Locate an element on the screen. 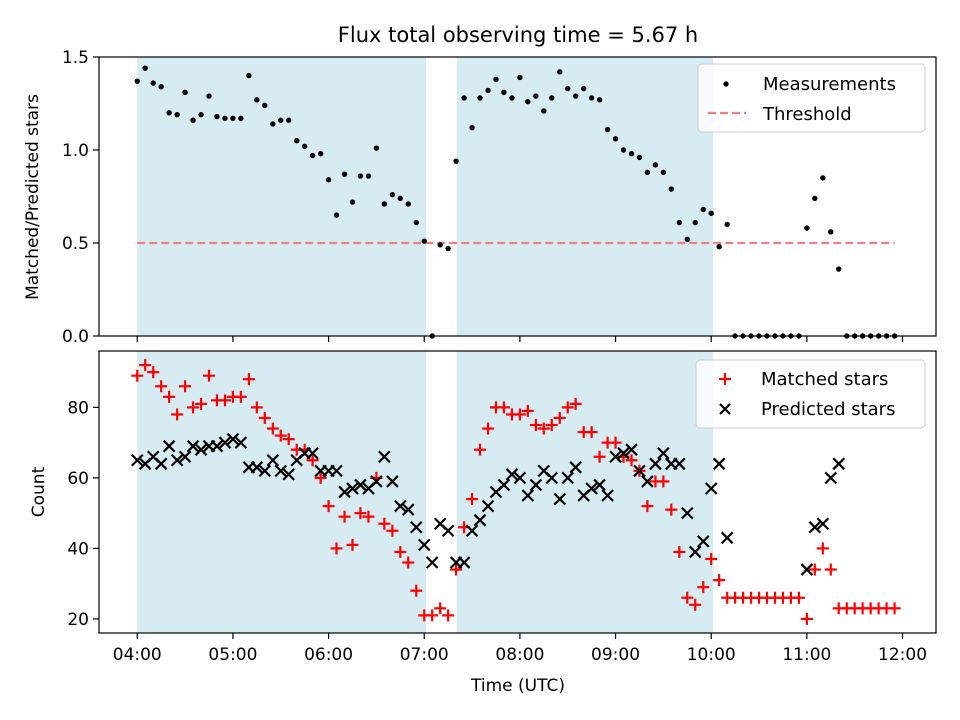 This screenshot has height=720, width=960. x-tick-label: 10:00 is located at coordinates (711, 655).